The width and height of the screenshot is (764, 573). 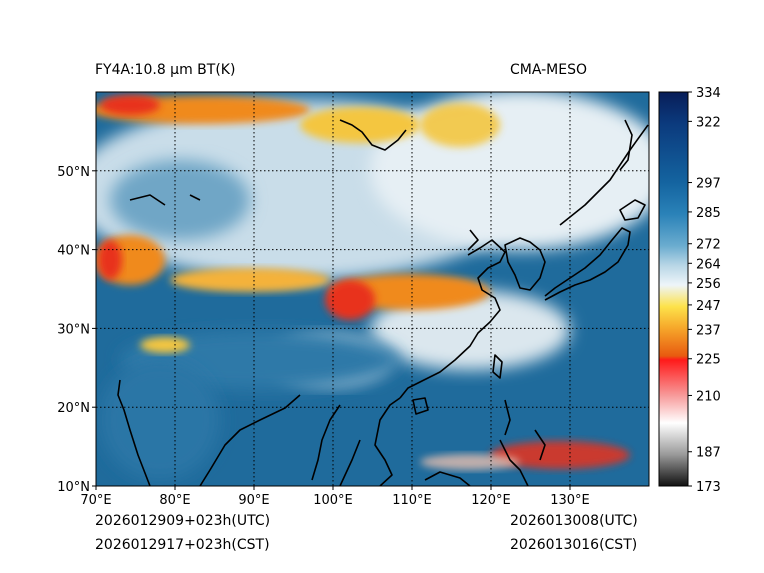 I want to click on colorbar-tick-label-297: 297, so click(x=708, y=184).